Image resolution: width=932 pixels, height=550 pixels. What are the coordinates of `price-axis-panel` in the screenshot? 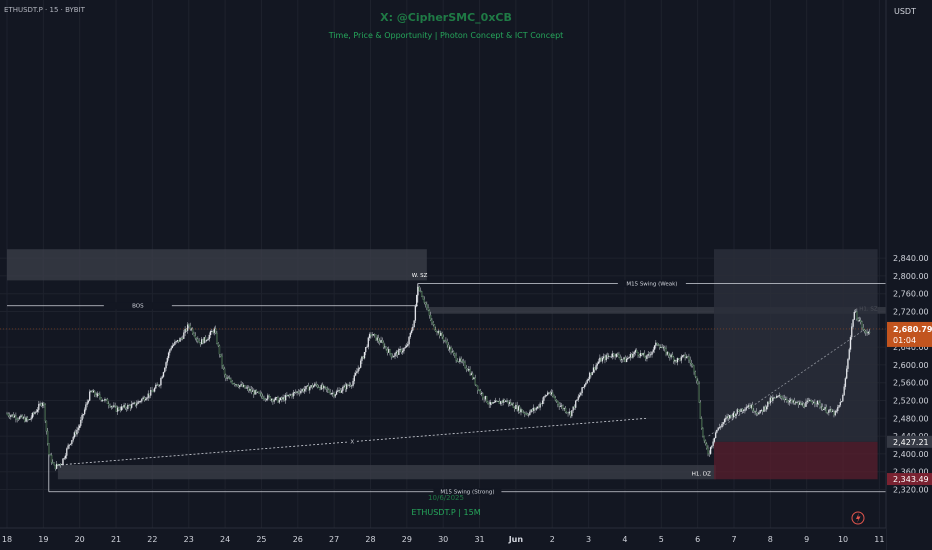 It's located at (909, 275).